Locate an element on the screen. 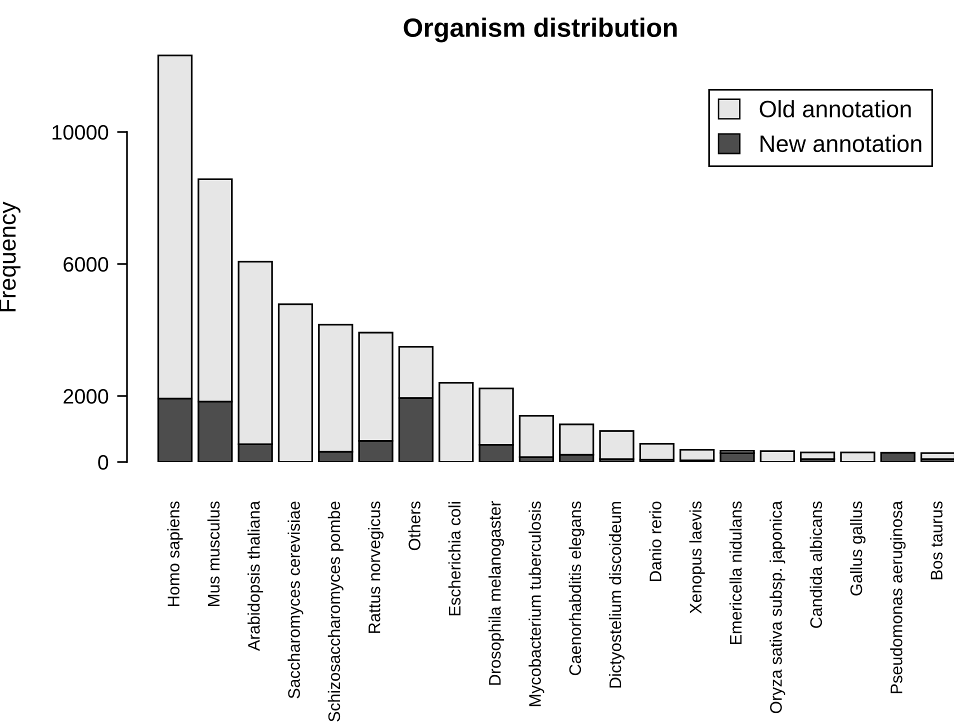  x-tick-label: Gallus gallus is located at coordinates (858, 548).